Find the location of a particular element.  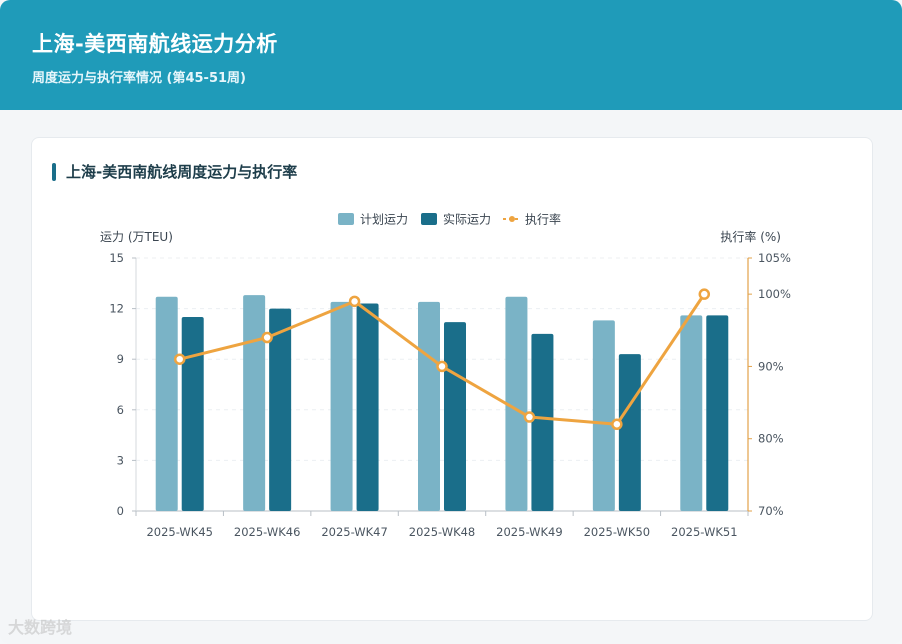

y-tick-label: 15 is located at coordinates (116, 258).